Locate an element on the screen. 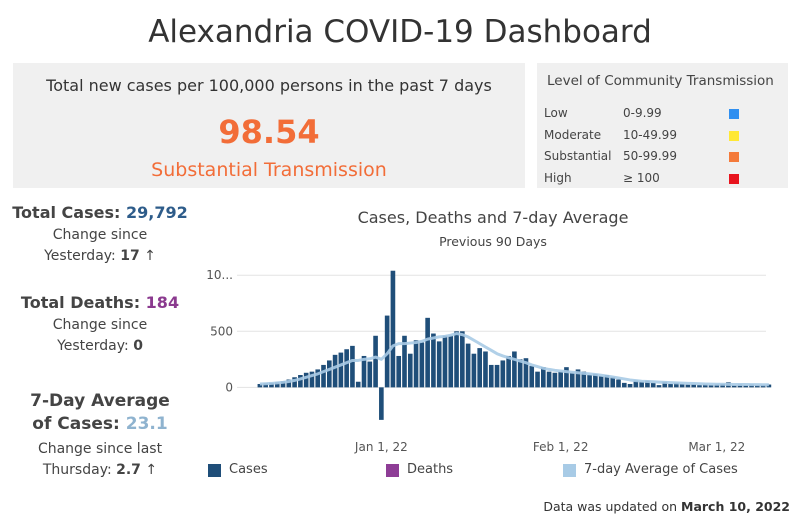 The image size is (800, 525). stat-head: 7-Day Average of Cases: 23.1 is located at coordinates (100, 413).